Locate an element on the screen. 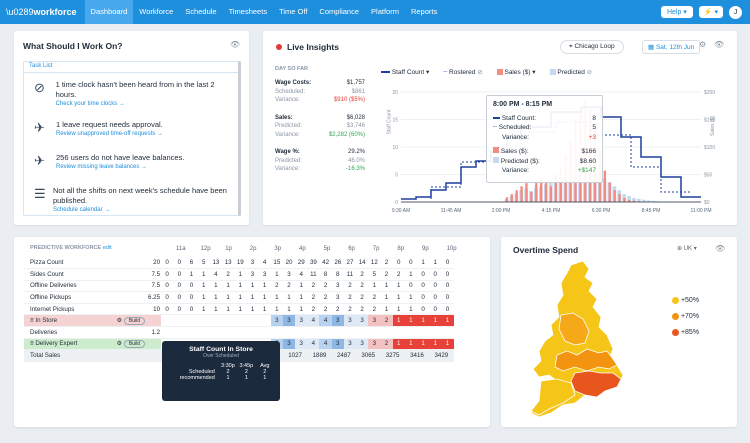  region-south-east is located at coordinates (596, 384).